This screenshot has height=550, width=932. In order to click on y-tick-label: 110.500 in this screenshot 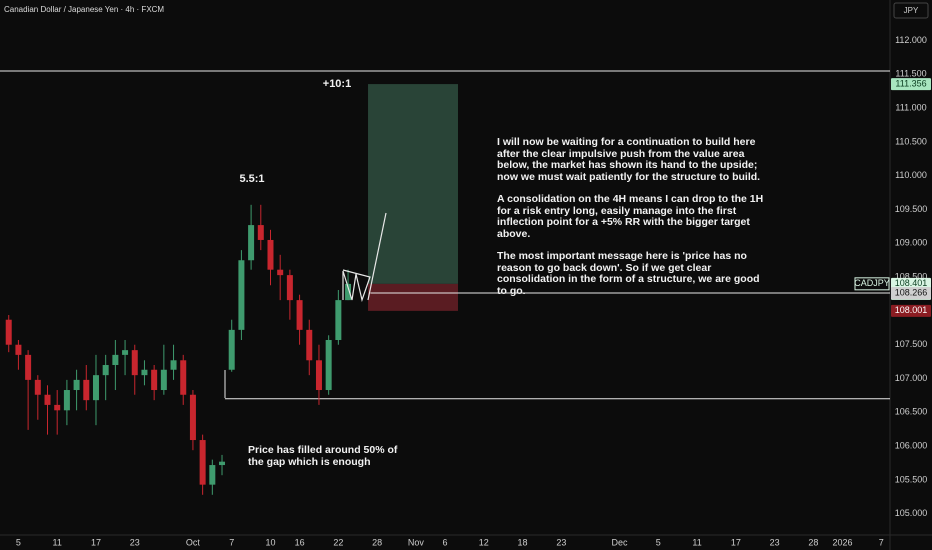, I will do `click(911, 141)`.